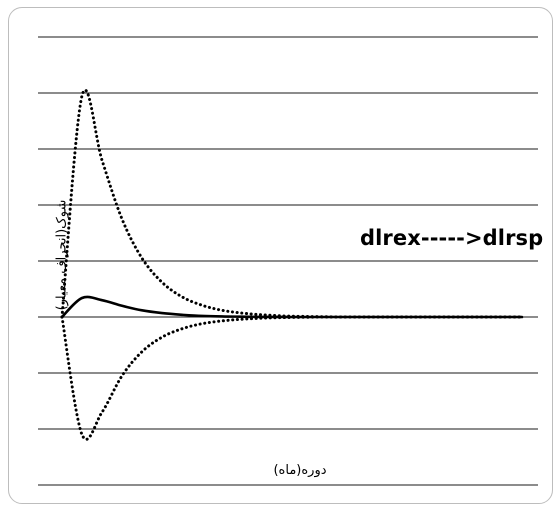 This screenshot has height=511, width=557. I want to click on y-axis-label: شوک(انحراف معیار), so click(62, 255).